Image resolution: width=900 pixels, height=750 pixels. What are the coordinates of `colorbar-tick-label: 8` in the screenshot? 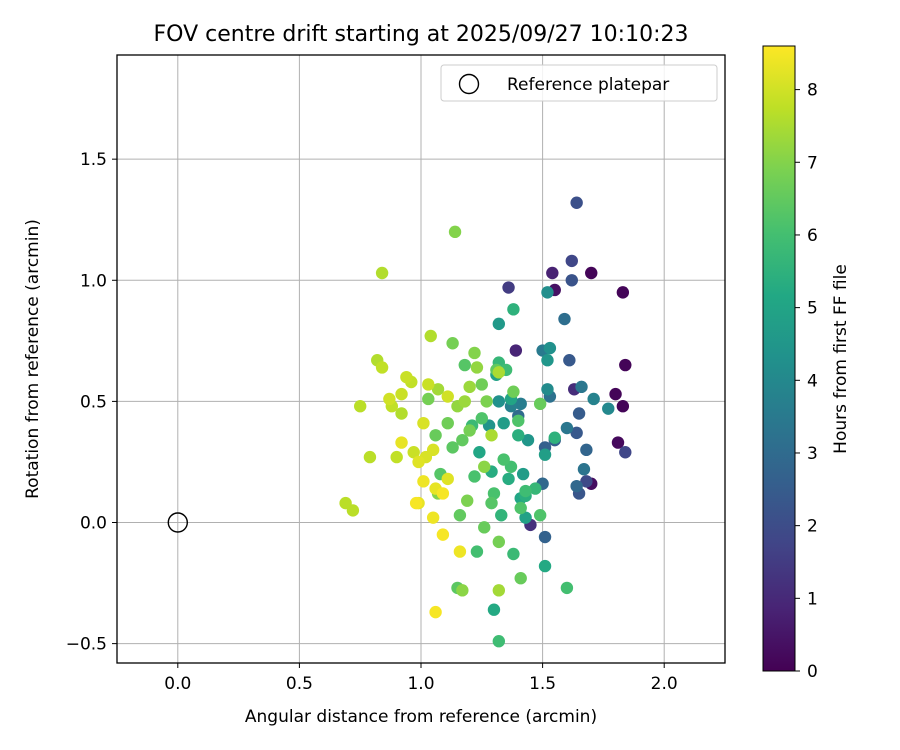 It's located at (812, 91).